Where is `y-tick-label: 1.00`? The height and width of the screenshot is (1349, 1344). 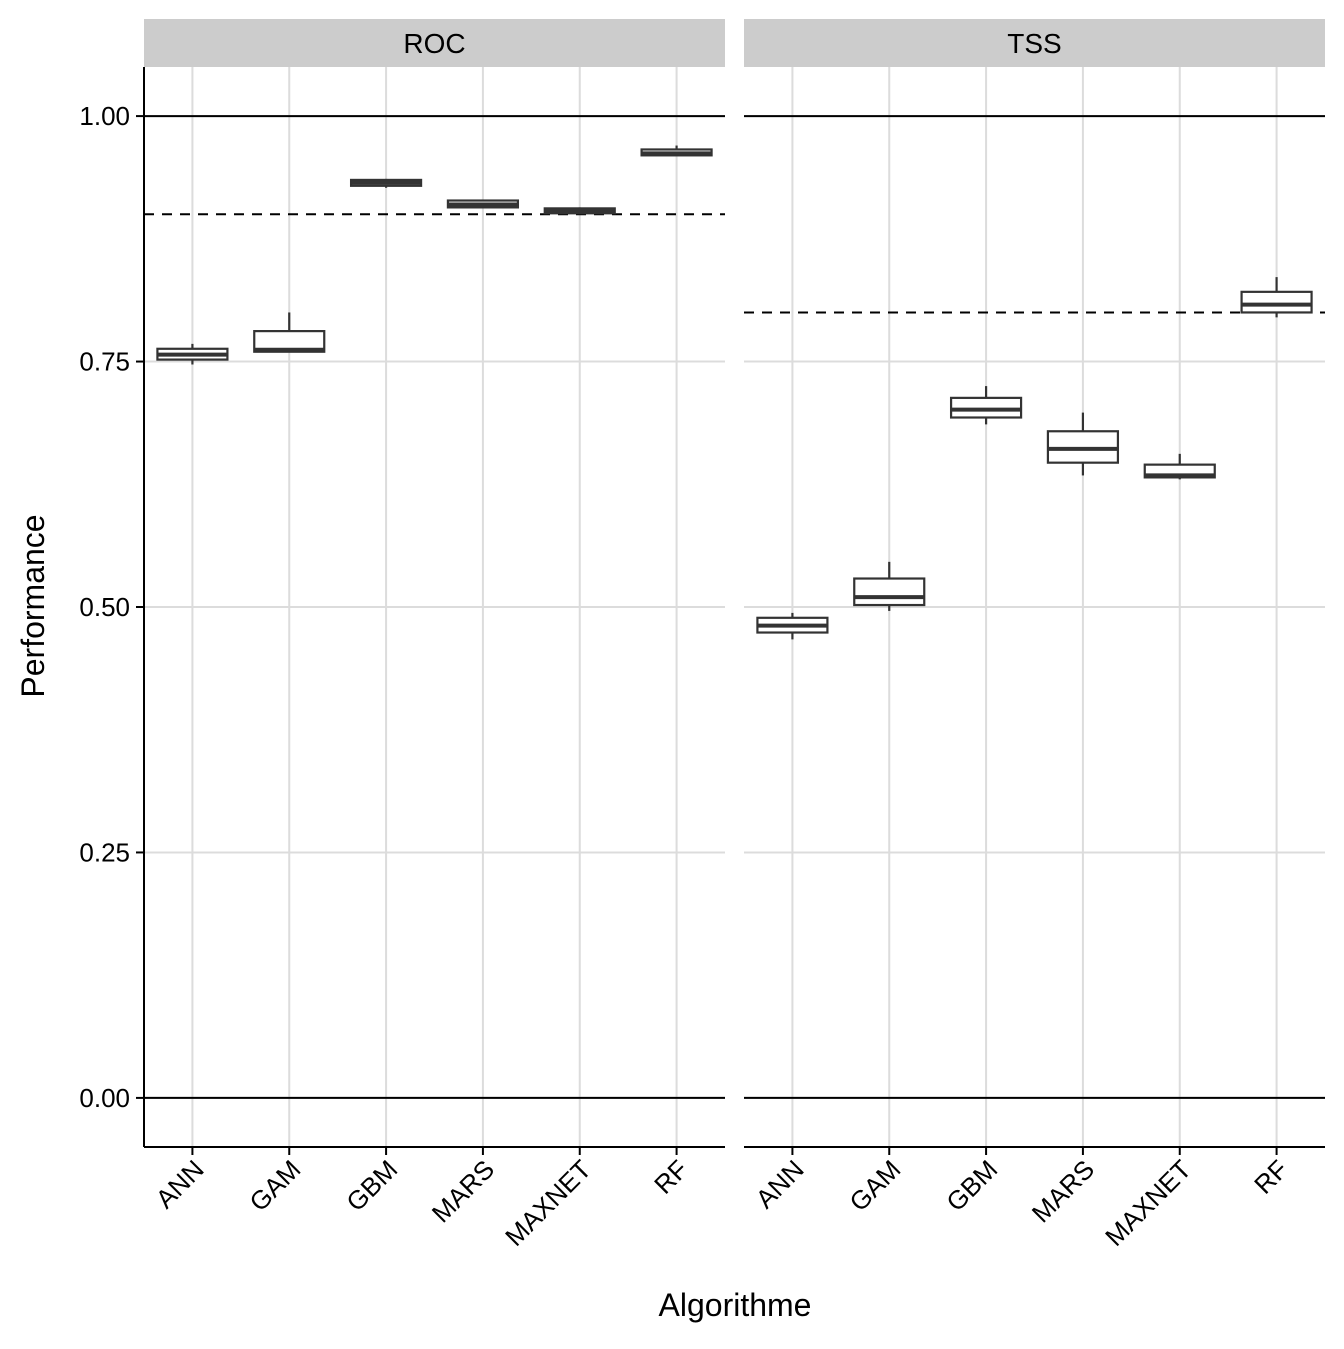 y-tick-label: 1.00 is located at coordinates (104, 116).